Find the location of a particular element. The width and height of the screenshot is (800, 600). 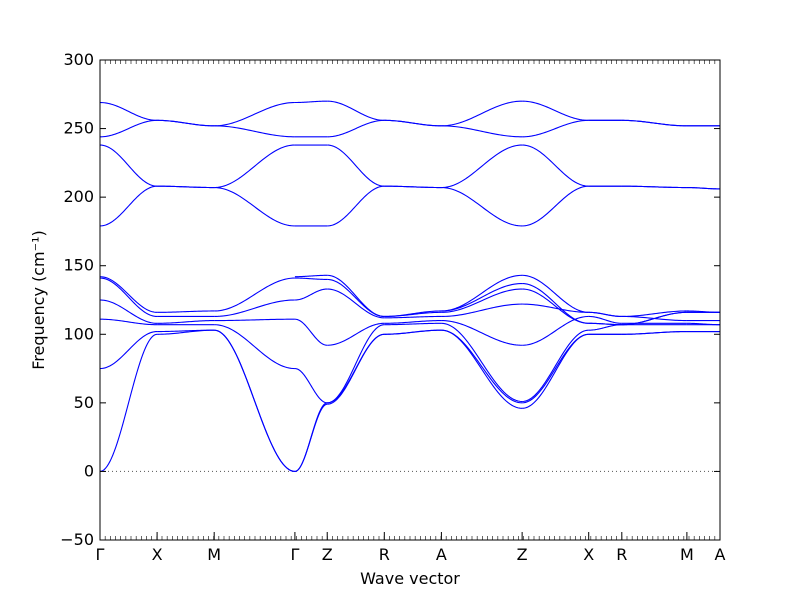

y-tick-label: 200 is located at coordinates (78, 196).